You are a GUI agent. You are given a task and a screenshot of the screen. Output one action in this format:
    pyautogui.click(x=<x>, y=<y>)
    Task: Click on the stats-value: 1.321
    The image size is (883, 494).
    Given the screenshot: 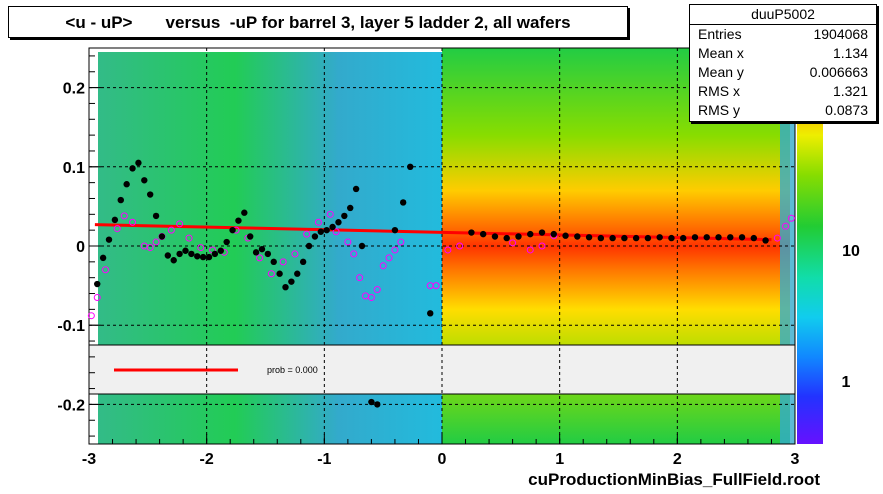 What is the action you would take?
    pyautogui.click(x=850, y=91)
    